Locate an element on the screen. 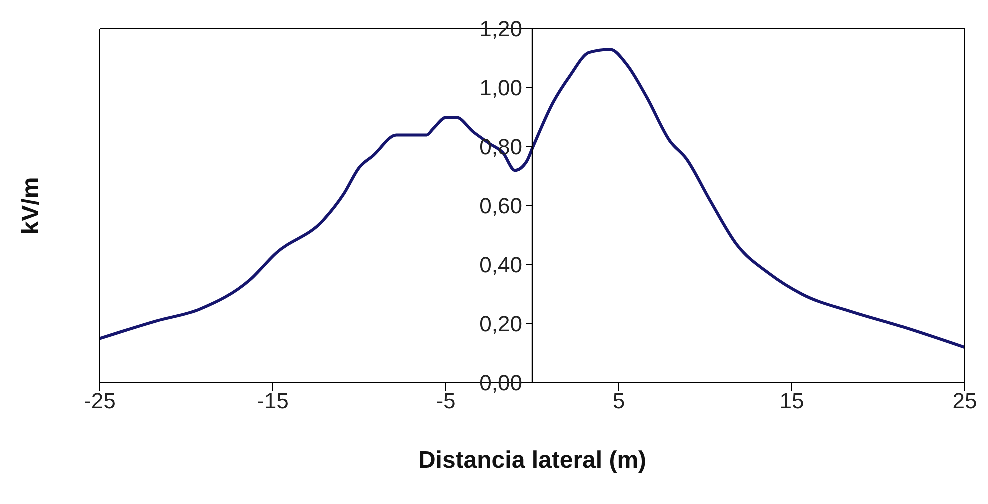 The image size is (988, 504). x-tick-label: 15 is located at coordinates (792, 401).